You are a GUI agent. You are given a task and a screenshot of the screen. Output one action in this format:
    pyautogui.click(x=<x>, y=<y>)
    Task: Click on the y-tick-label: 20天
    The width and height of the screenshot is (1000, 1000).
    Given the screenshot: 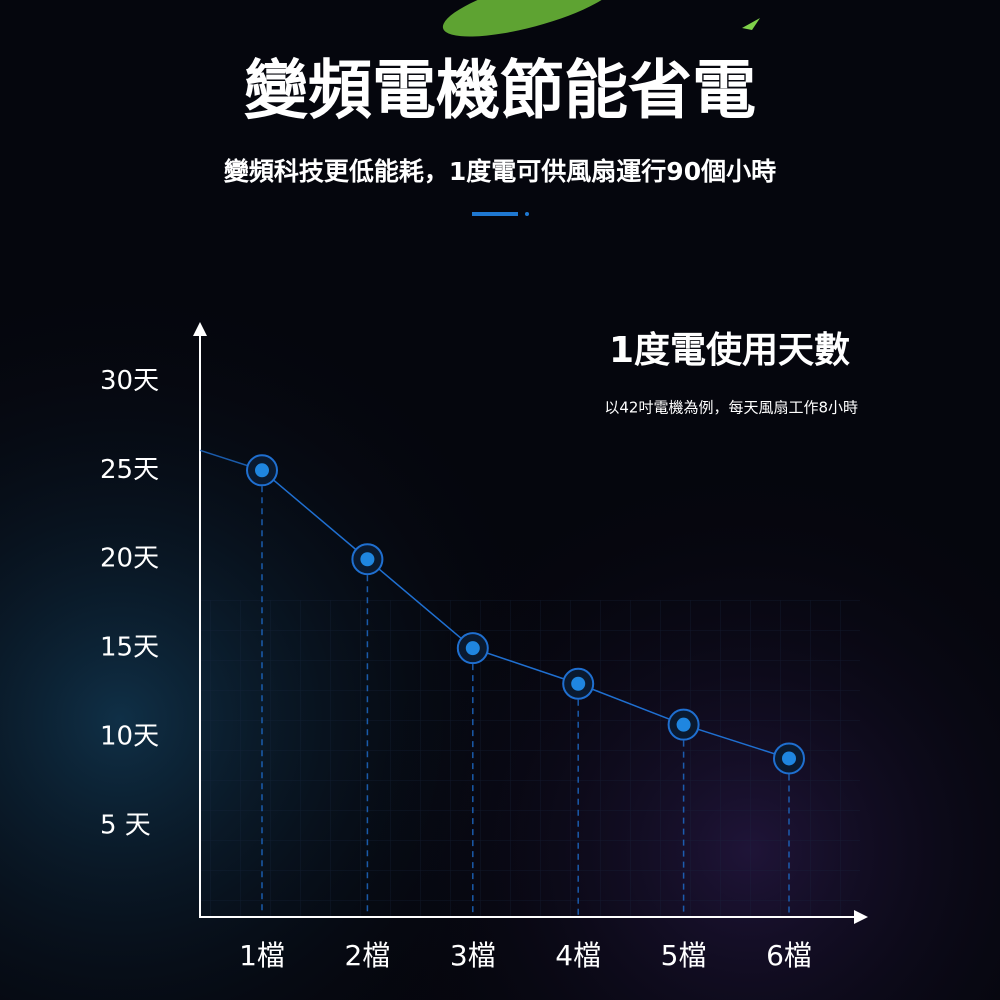 What is the action you would take?
    pyautogui.click(x=129, y=559)
    